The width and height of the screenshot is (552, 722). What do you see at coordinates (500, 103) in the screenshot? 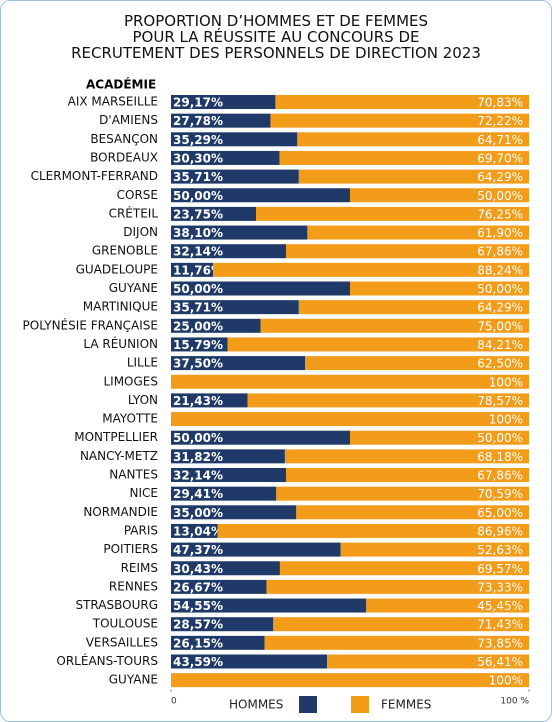
I see `value-label: 70,83%` at bounding box center [500, 103].